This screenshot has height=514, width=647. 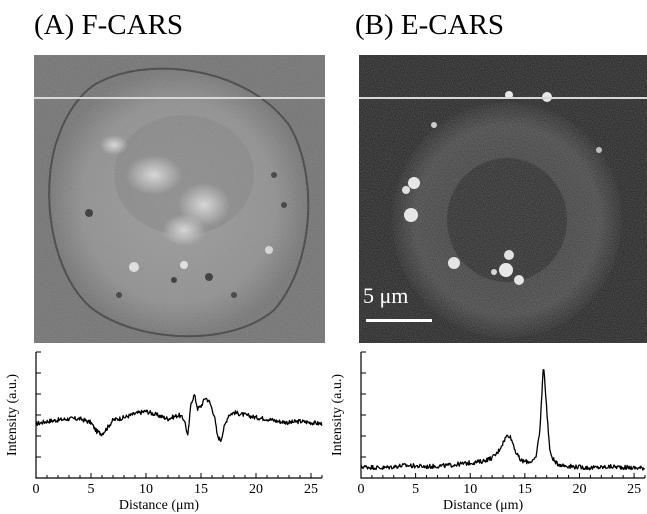 I want to click on scale-bar-label: 5 μm, so click(x=385, y=295).